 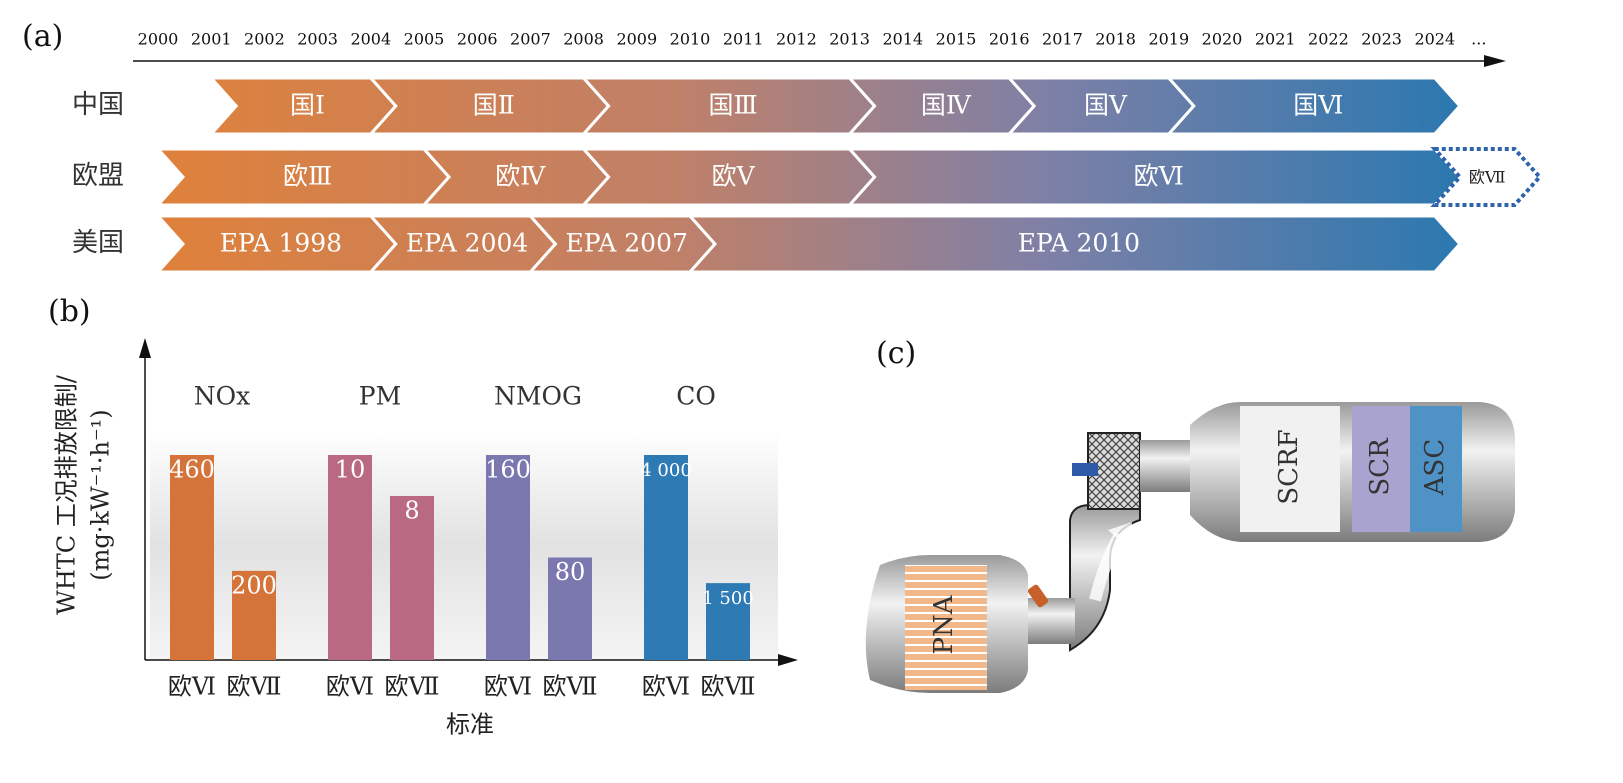 I want to click on value-label: 1 500, so click(x=728, y=598).